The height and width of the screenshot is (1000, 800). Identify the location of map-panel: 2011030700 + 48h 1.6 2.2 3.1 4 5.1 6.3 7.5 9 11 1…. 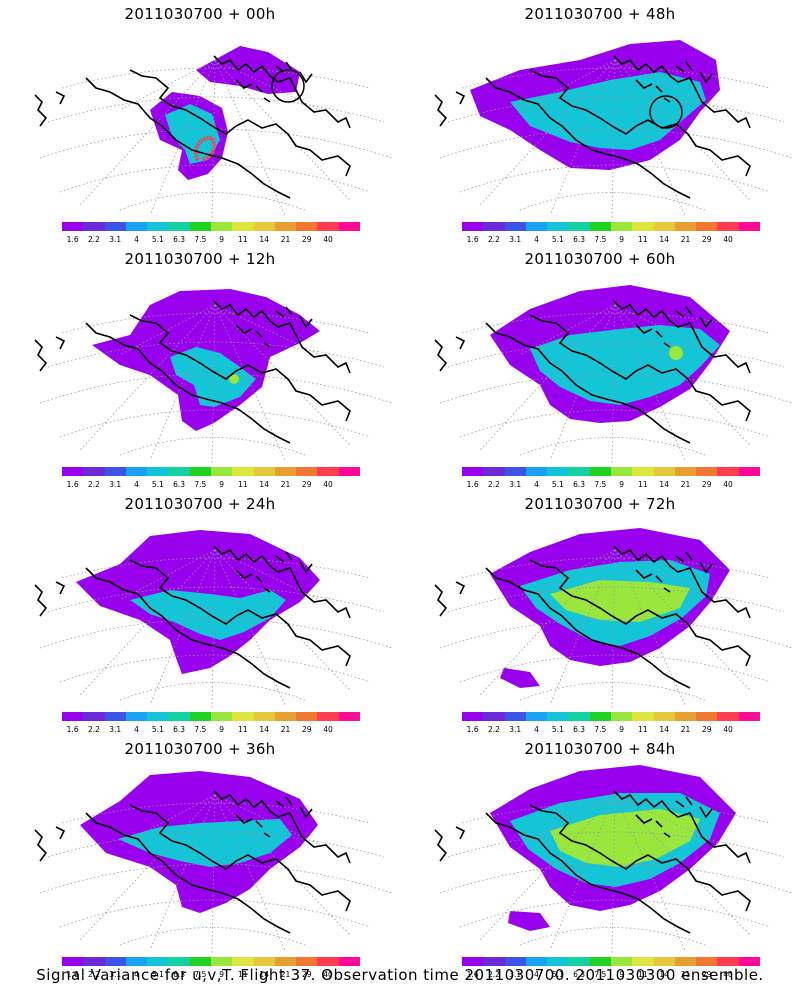
(600, 122).